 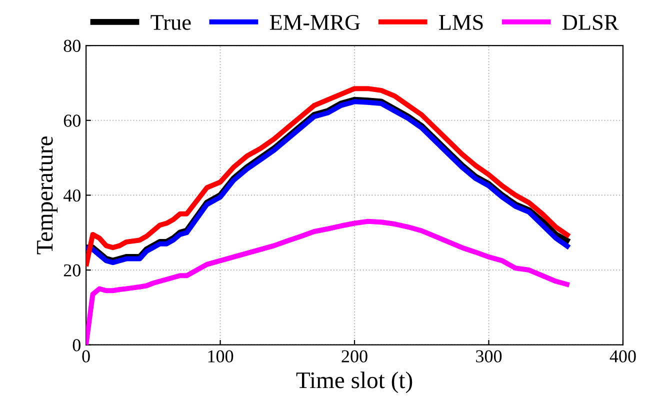 What do you see at coordinates (489, 356) in the screenshot?
I see `x-tick-label: 300` at bounding box center [489, 356].